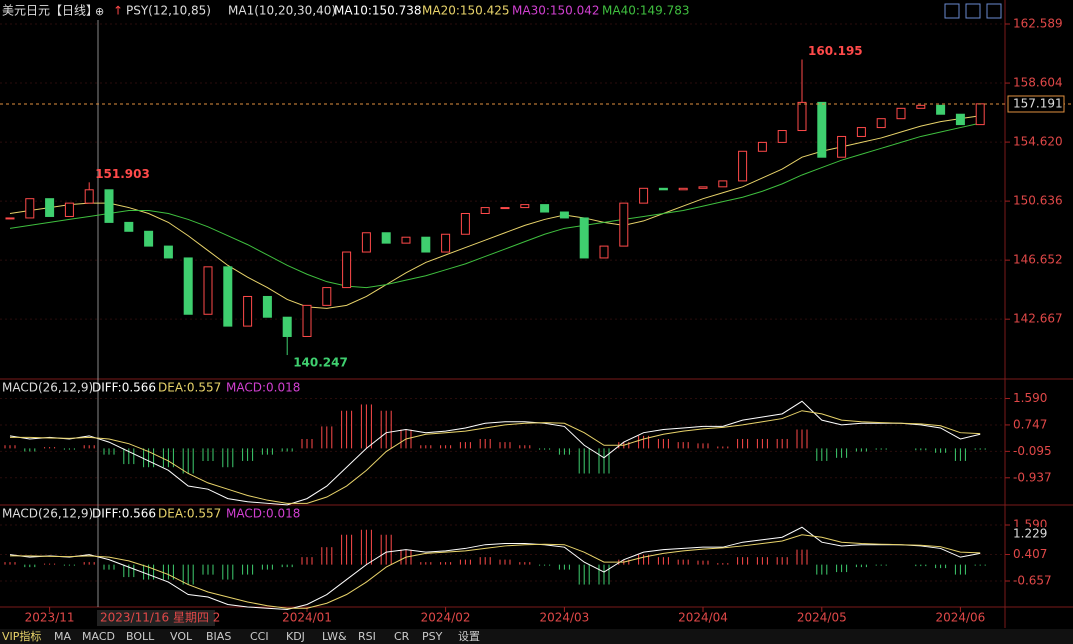 The image size is (1073, 644). Describe the element at coordinates (1038, 103) in the screenshot. I see `last-price: 157.191` at that location.